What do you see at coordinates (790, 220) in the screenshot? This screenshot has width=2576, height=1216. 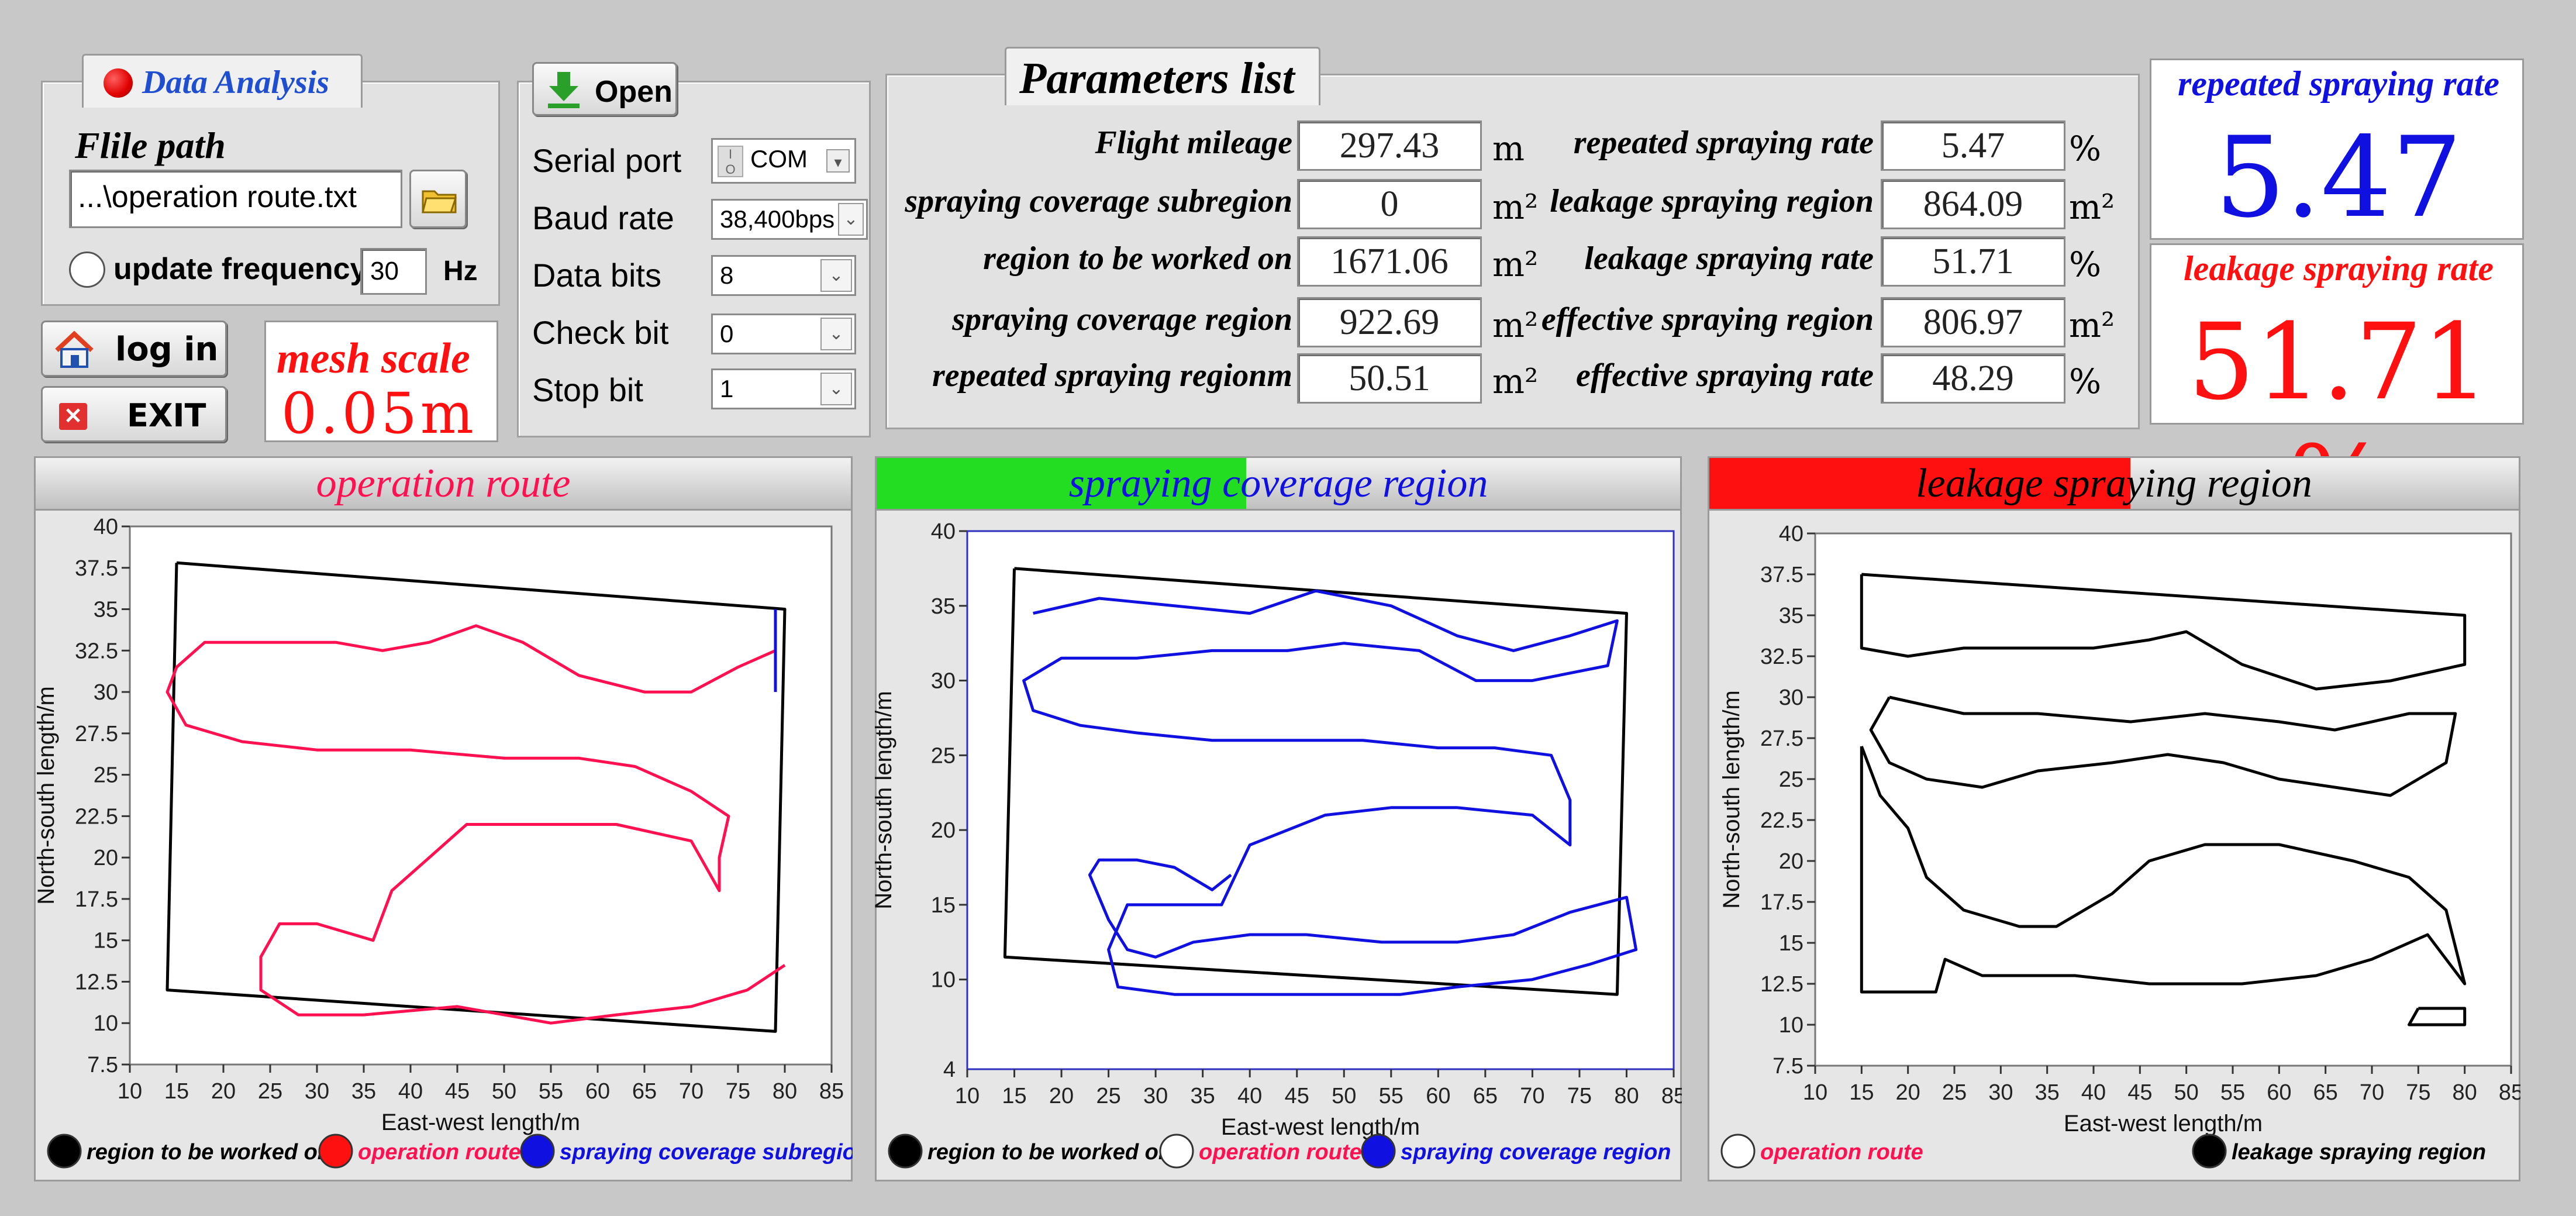 I see `baud-rate-select: 38,400bps ⌄` at bounding box center [790, 220].